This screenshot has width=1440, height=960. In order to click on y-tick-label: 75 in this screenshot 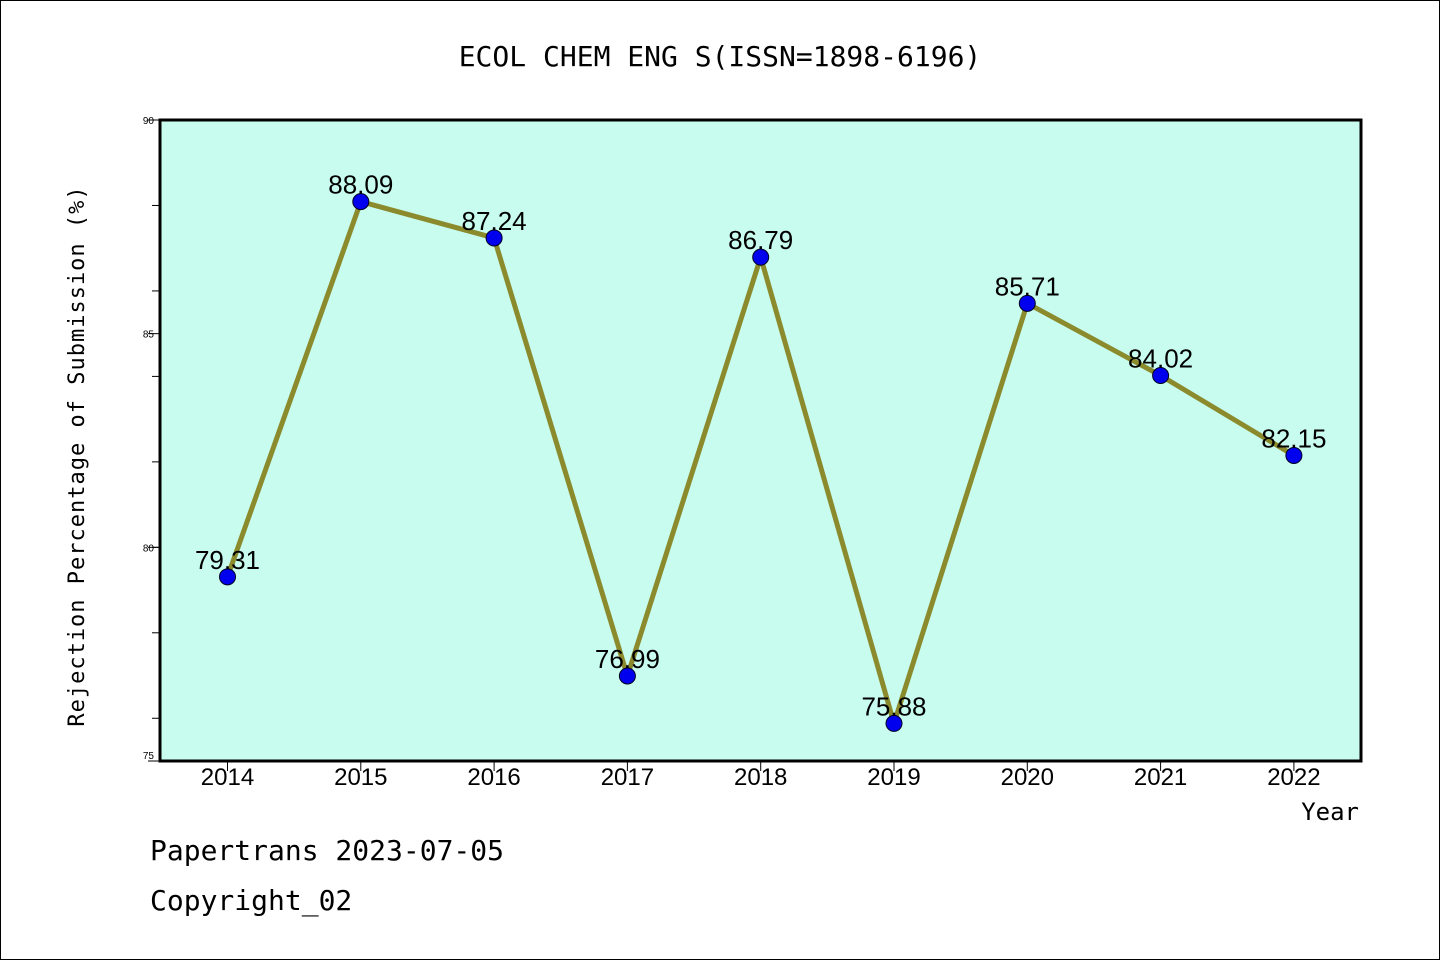, I will do `click(149, 756)`.